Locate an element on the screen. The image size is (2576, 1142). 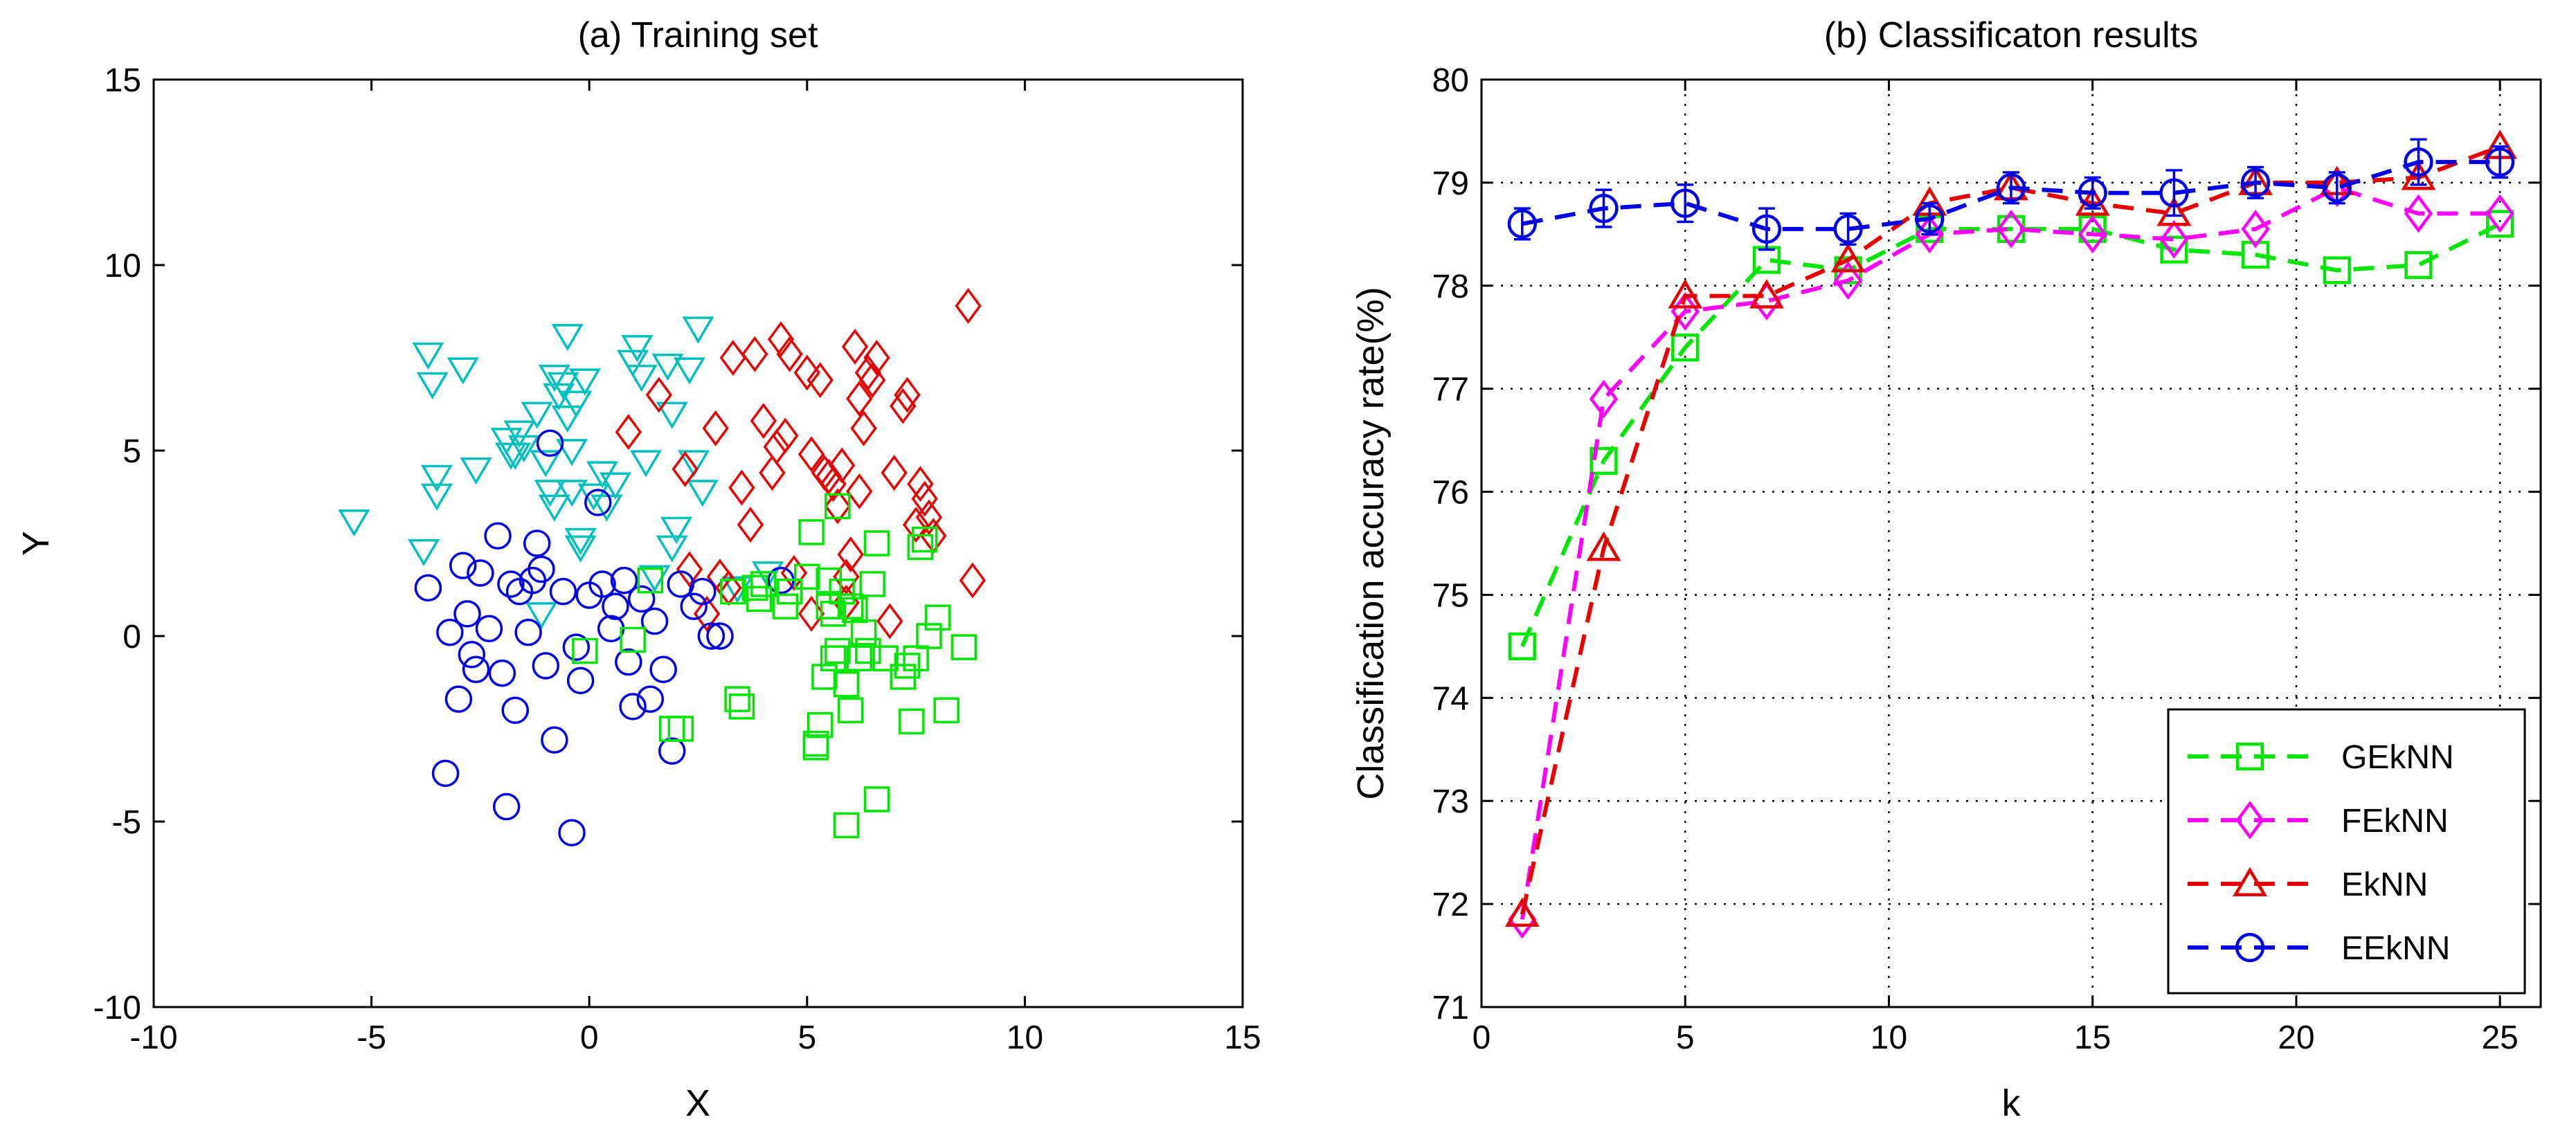
legend-item-GEkNN: GEkNN is located at coordinates (2321, 757).